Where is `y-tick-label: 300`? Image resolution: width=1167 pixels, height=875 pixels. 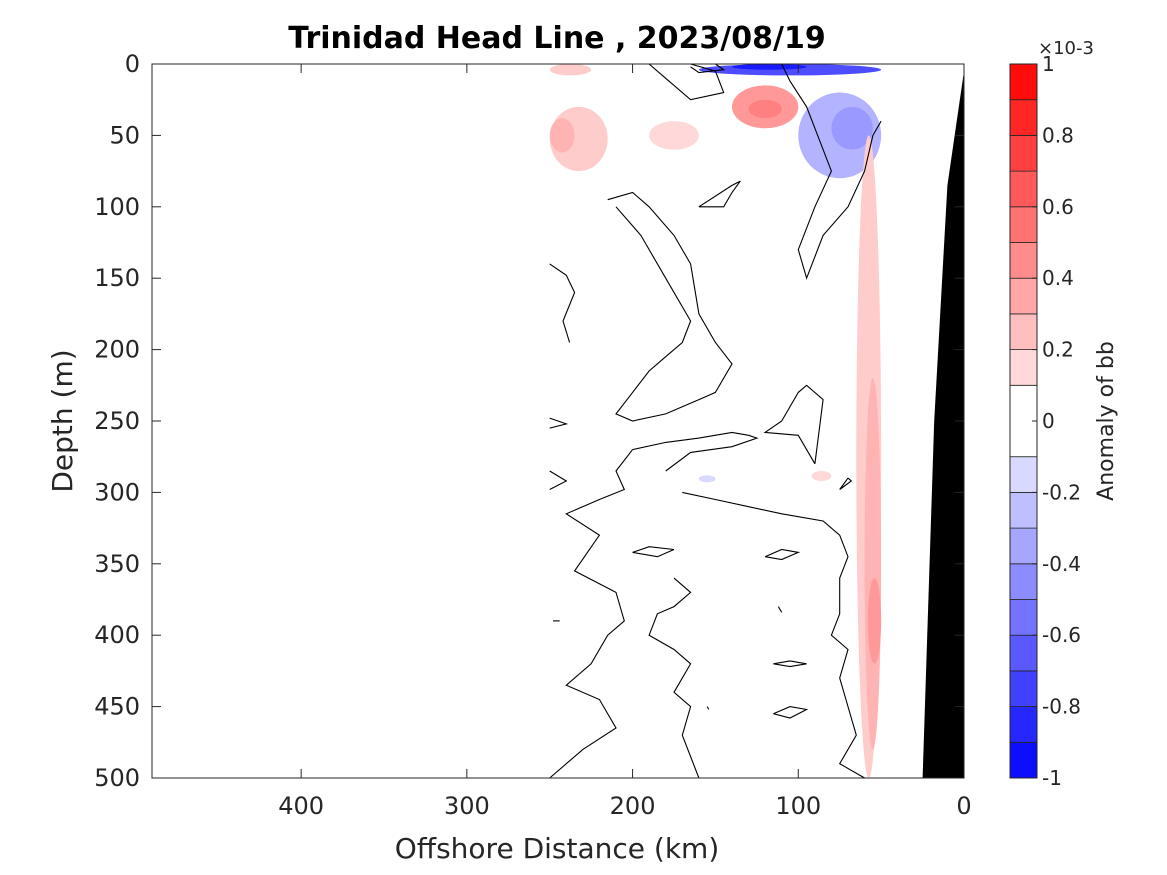 y-tick-label: 300 is located at coordinates (117, 492).